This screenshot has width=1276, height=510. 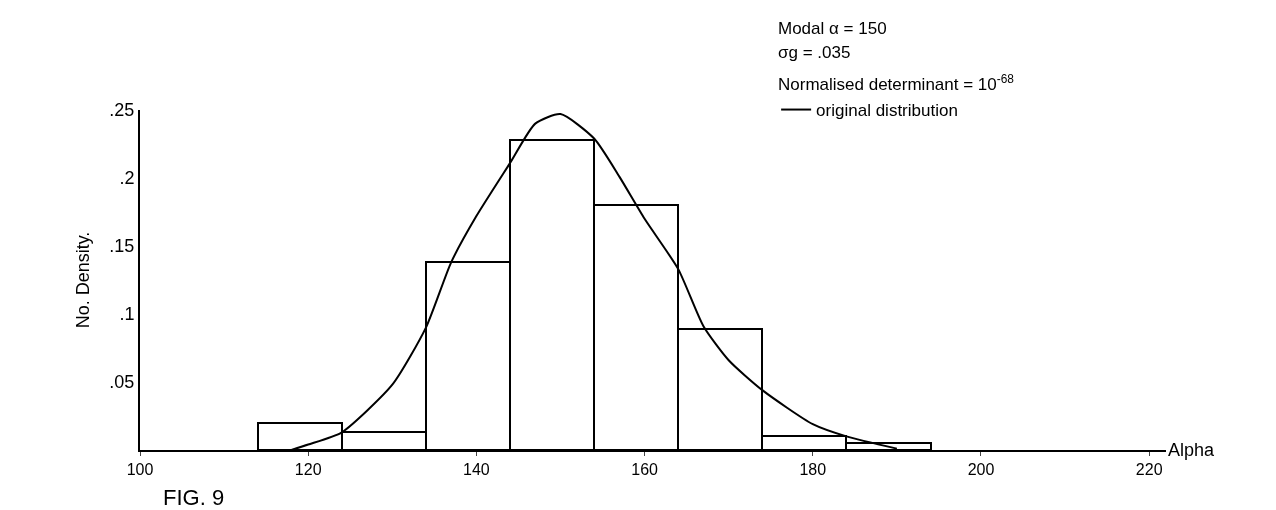 I want to click on x-tick-label: 200, so click(x=981, y=470).